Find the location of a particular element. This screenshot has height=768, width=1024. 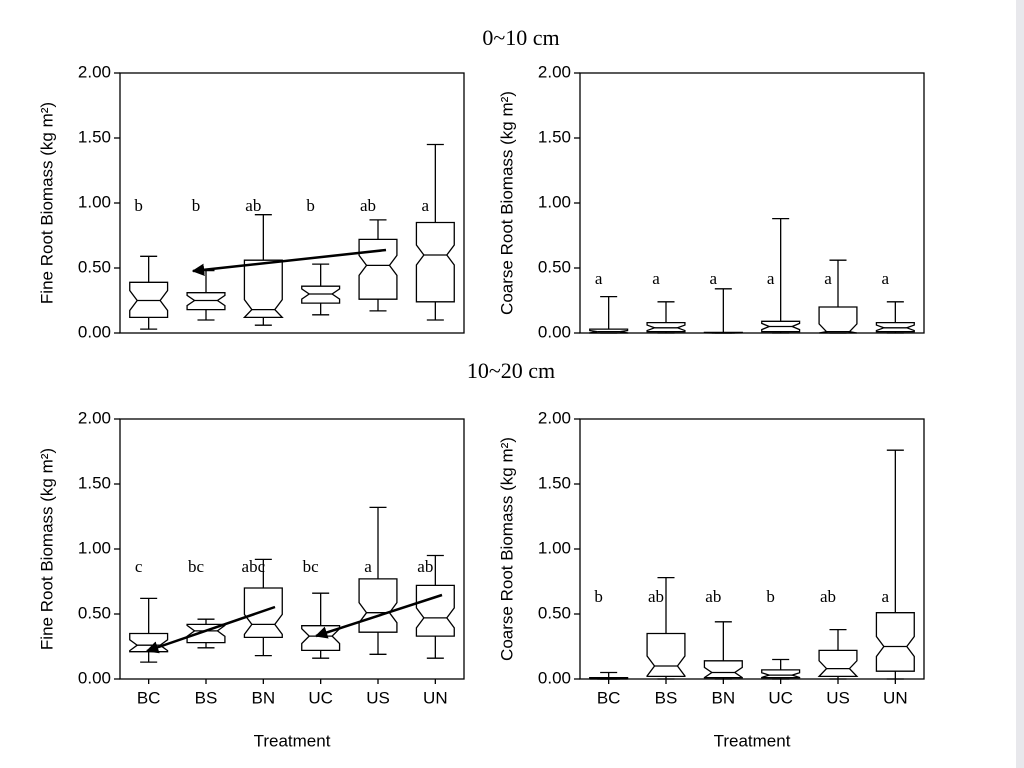

section-heading: 10~20 cm is located at coordinates (511, 370).